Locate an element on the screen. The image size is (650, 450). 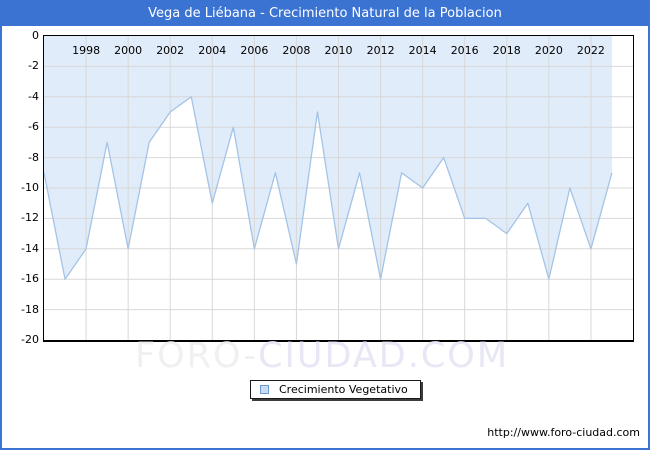
y-axis-tick-label: -4 is located at coordinates (33, 96).